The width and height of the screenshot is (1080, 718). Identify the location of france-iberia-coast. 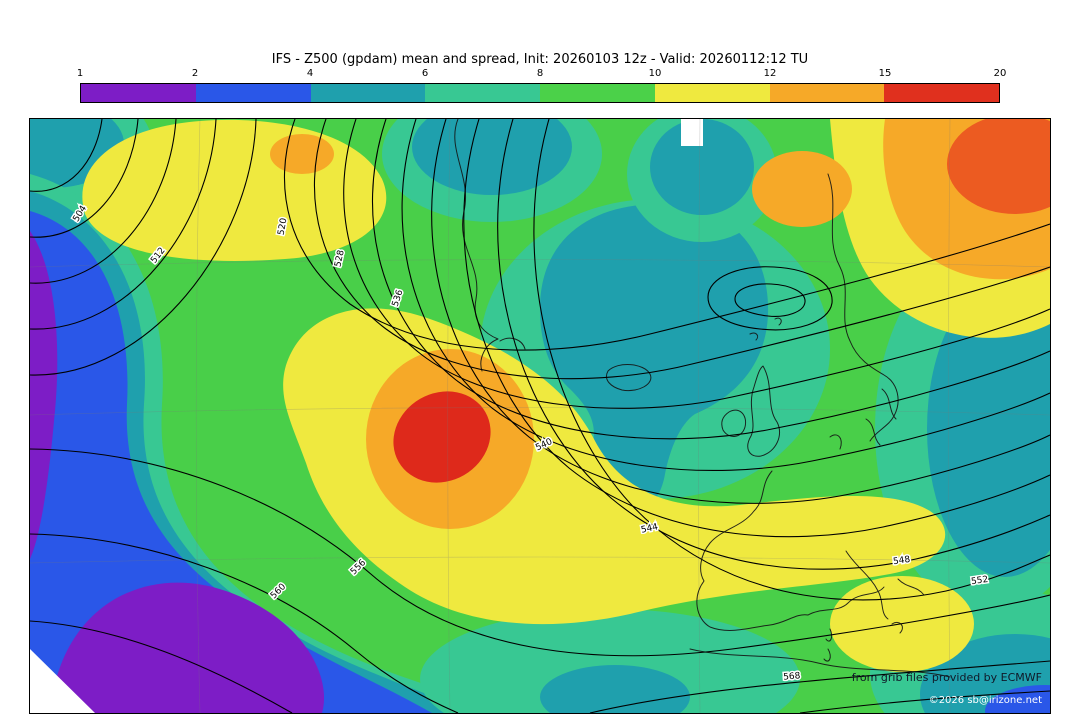
(752, 550).